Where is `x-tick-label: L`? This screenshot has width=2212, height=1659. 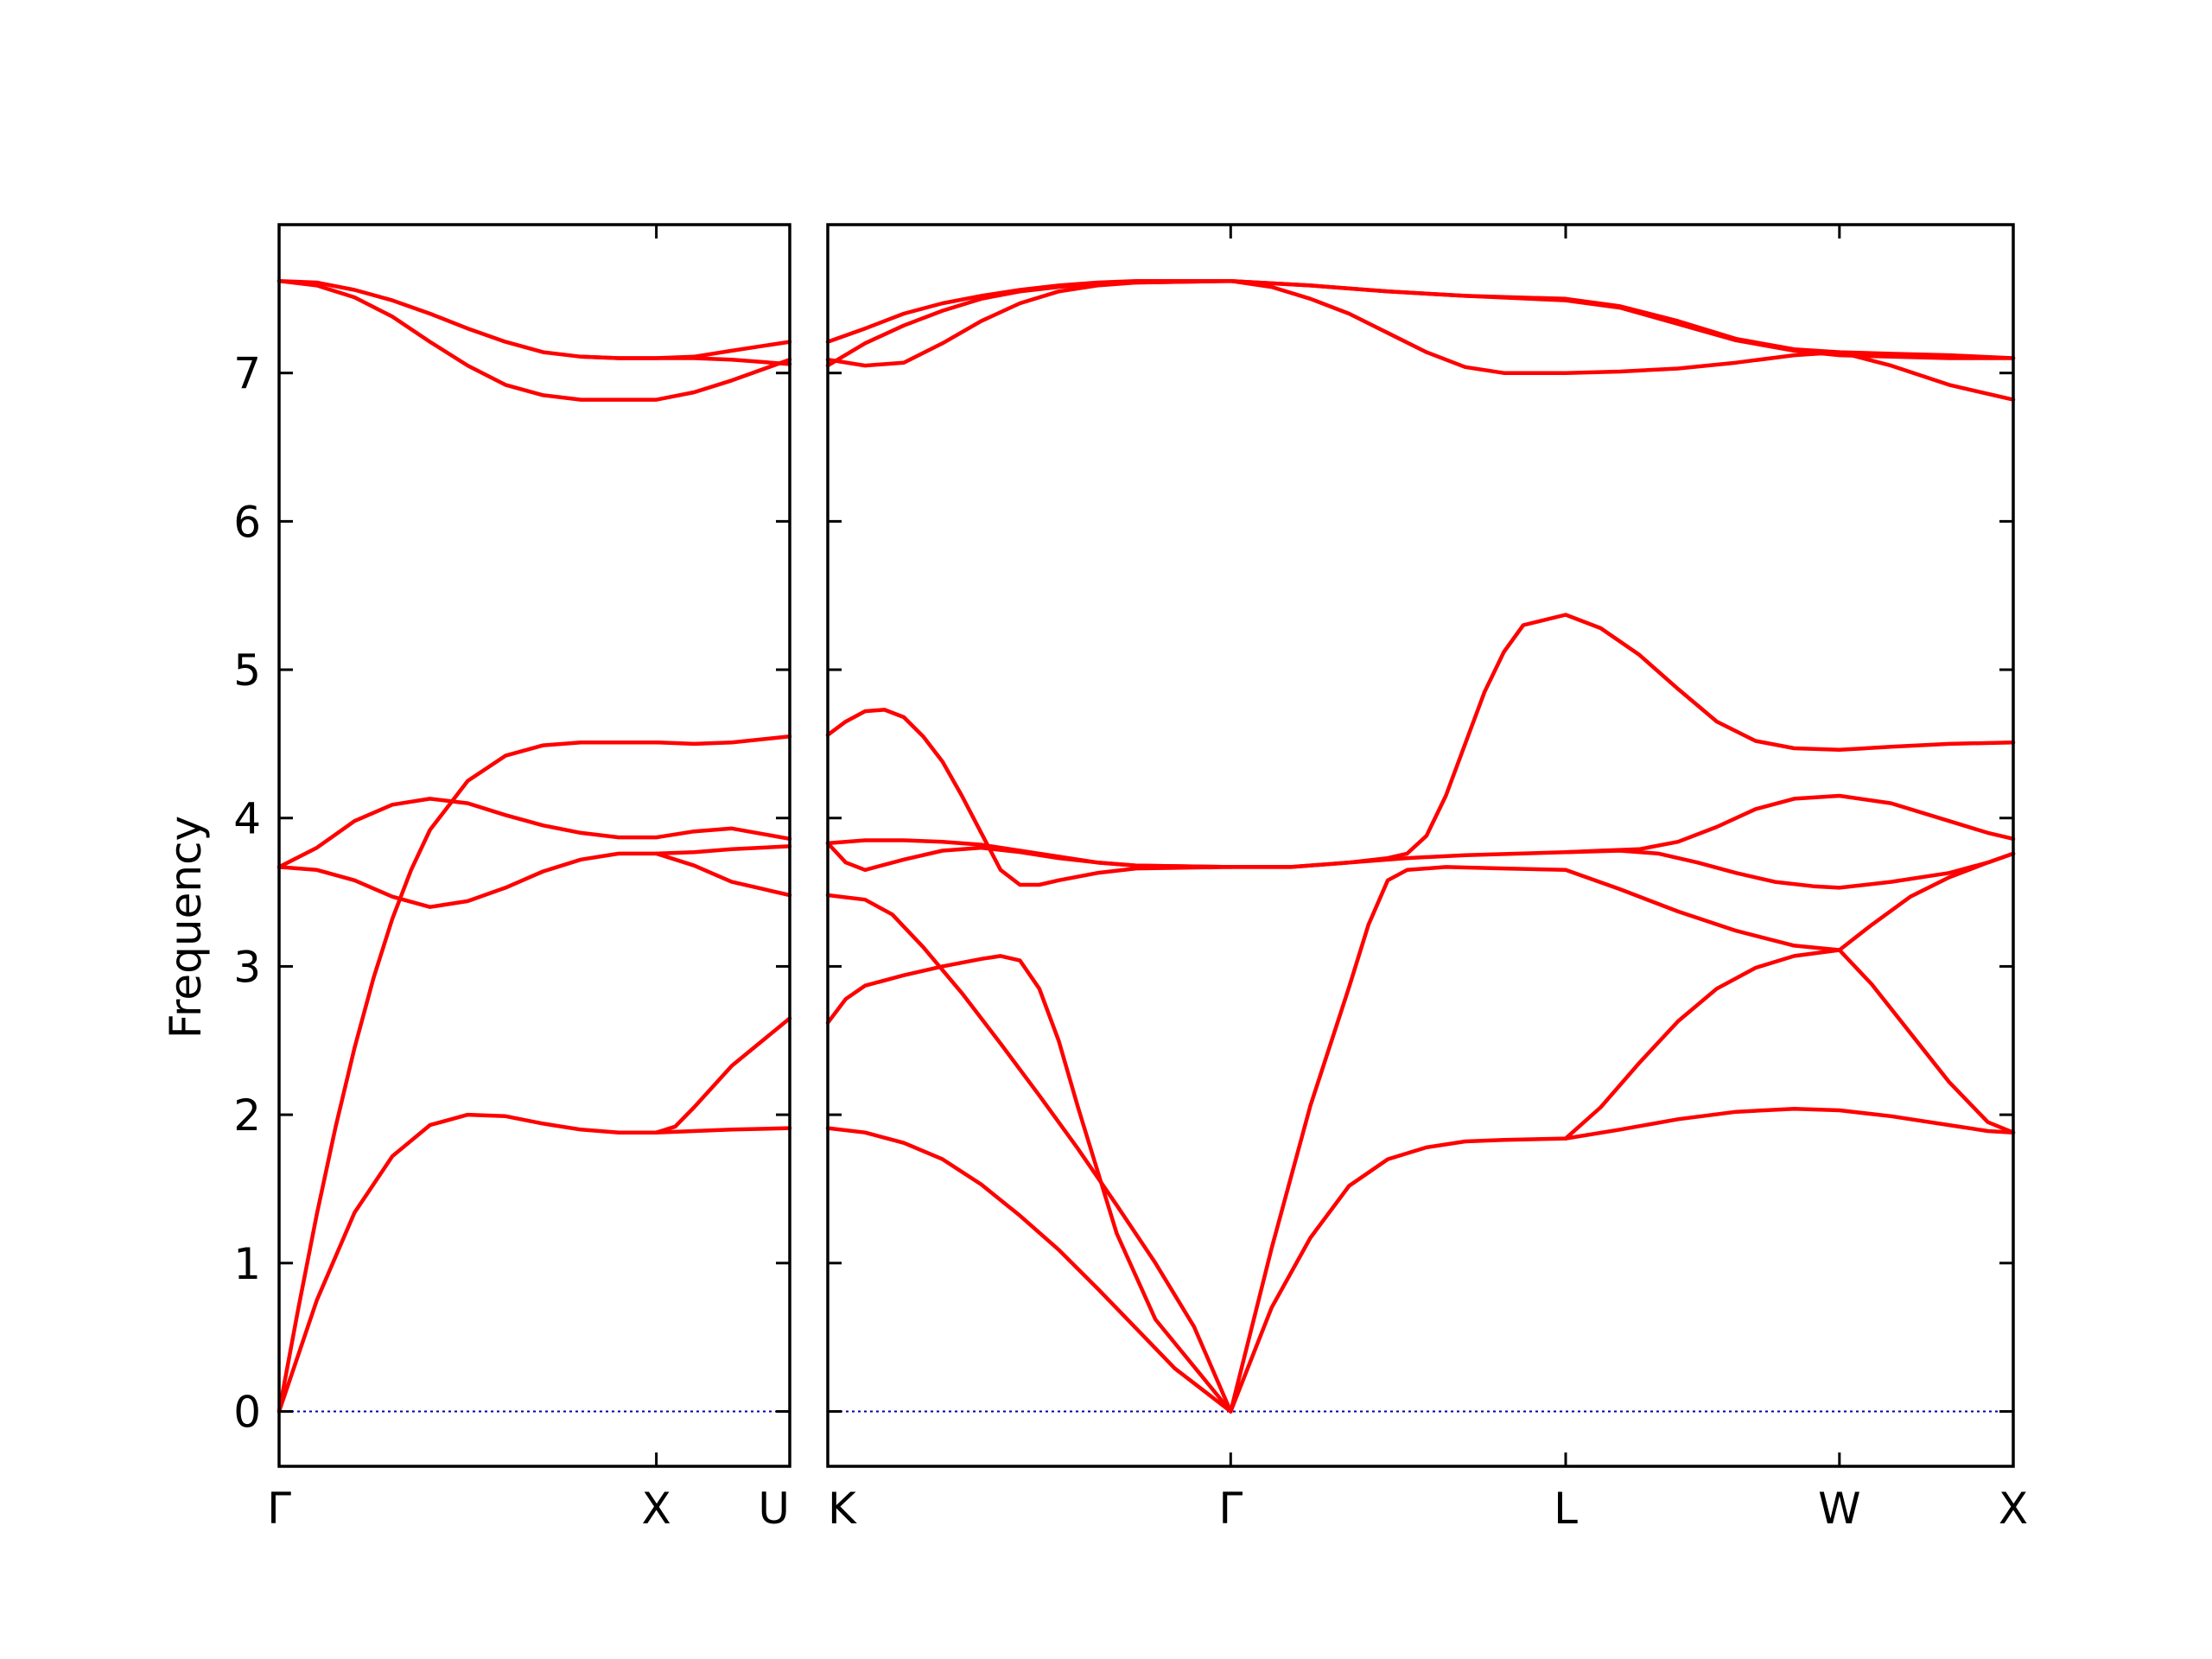
x-tick-label: L is located at coordinates (1566, 1509).